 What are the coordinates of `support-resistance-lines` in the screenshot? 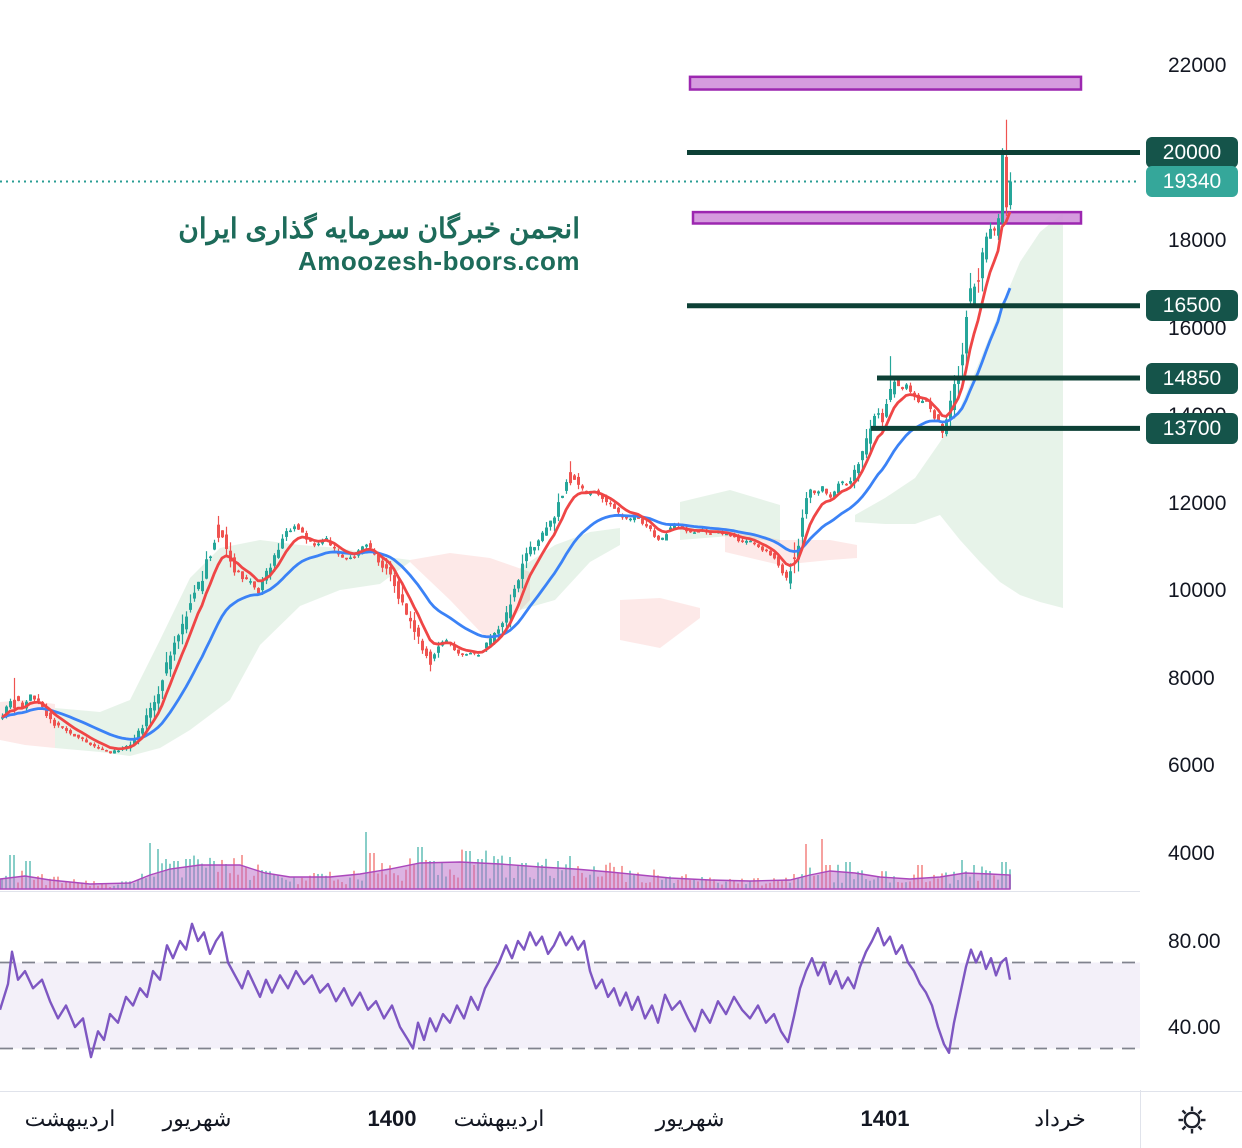 It's located at (916, 290).